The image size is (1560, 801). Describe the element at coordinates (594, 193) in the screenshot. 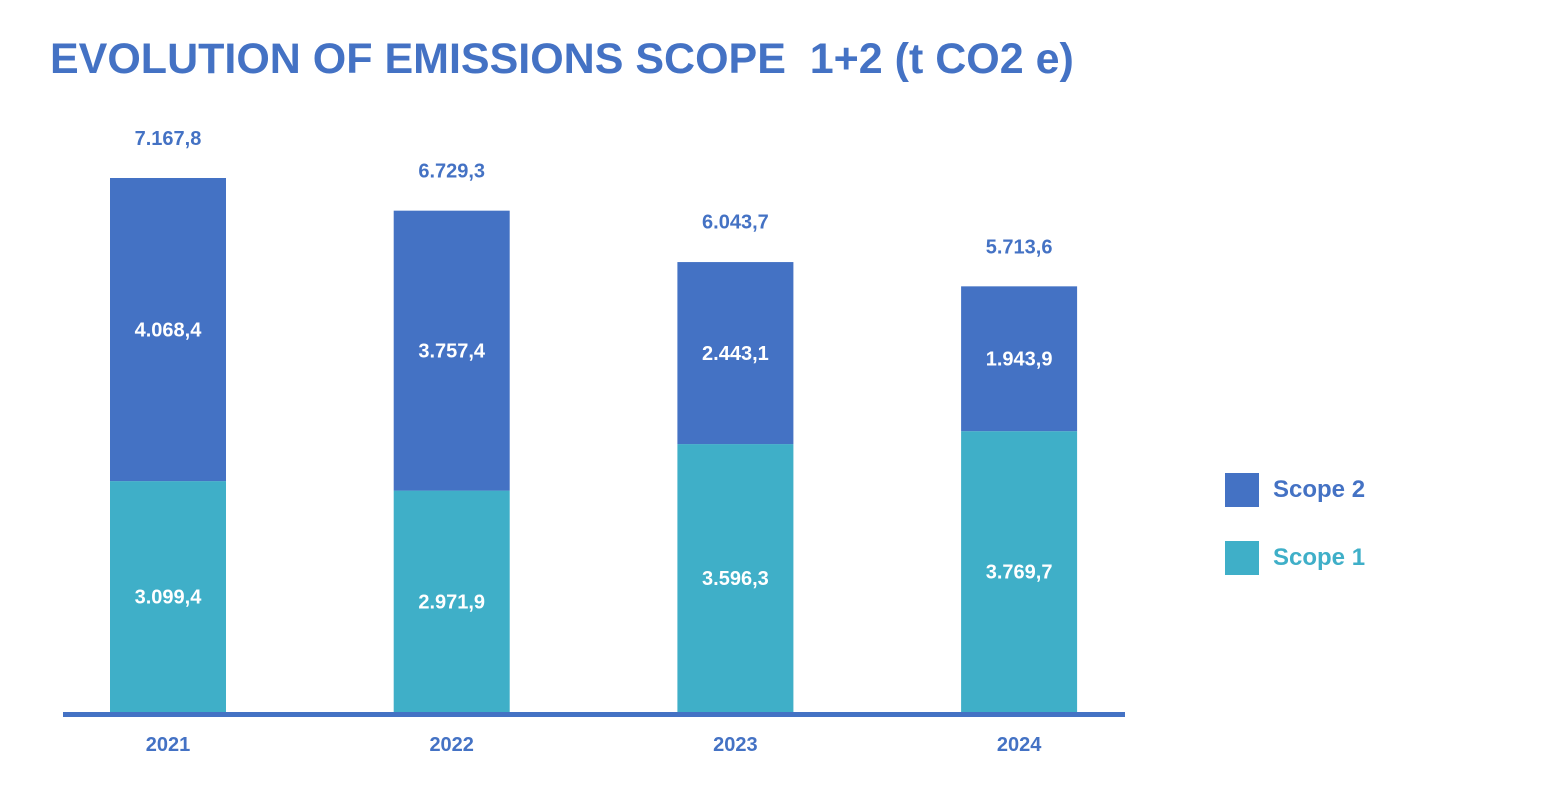

I see `total-labels-group: 7.167,8 6.729,3 6.043,7 5.713,6` at that location.